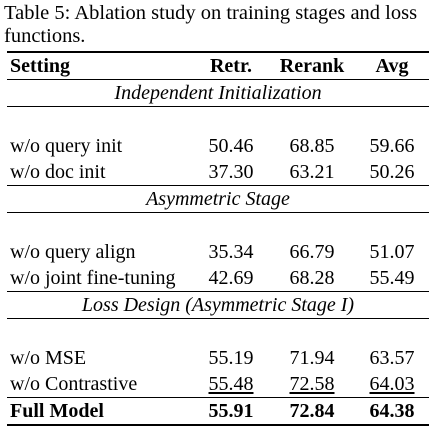  What do you see at coordinates (58, 172) in the screenshot?
I see `row-setting: w/o doc init` at bounding box center [58, 172].